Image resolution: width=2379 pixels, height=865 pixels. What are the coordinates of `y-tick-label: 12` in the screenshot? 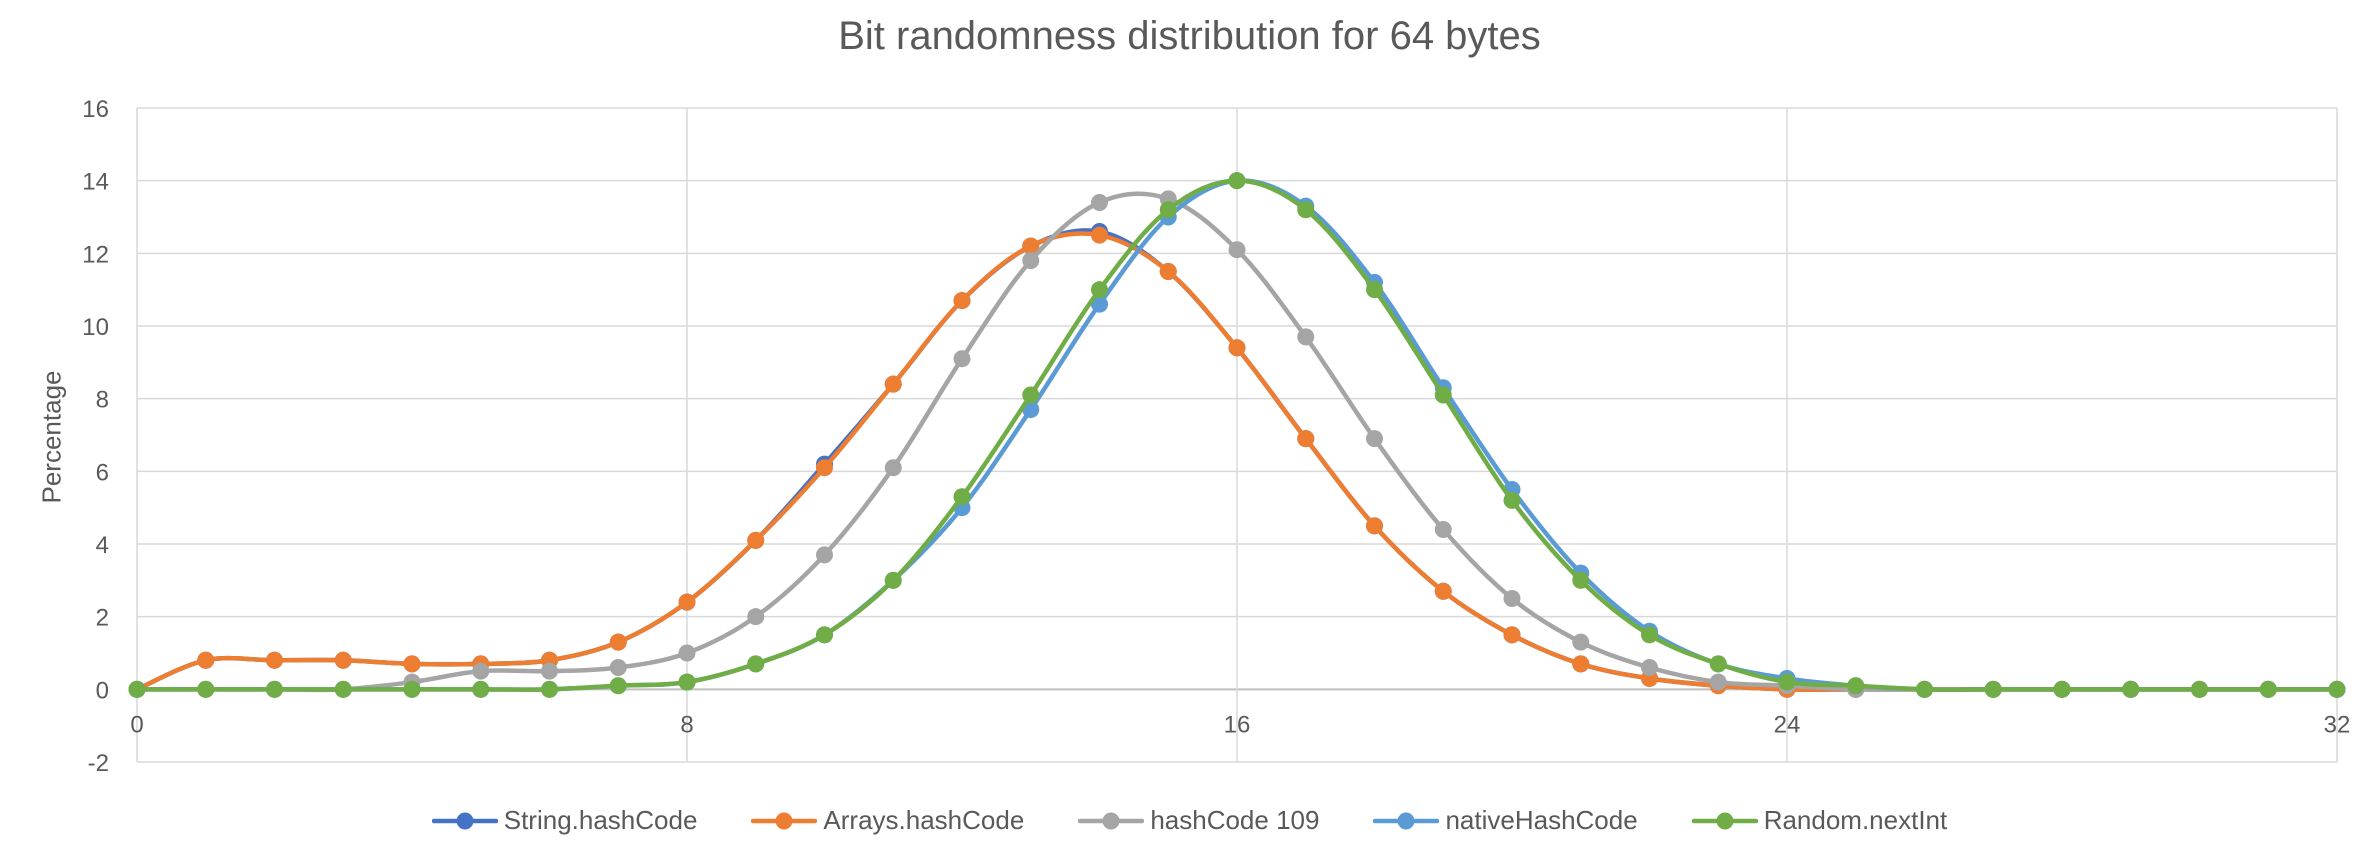 It's located at (95, 254).